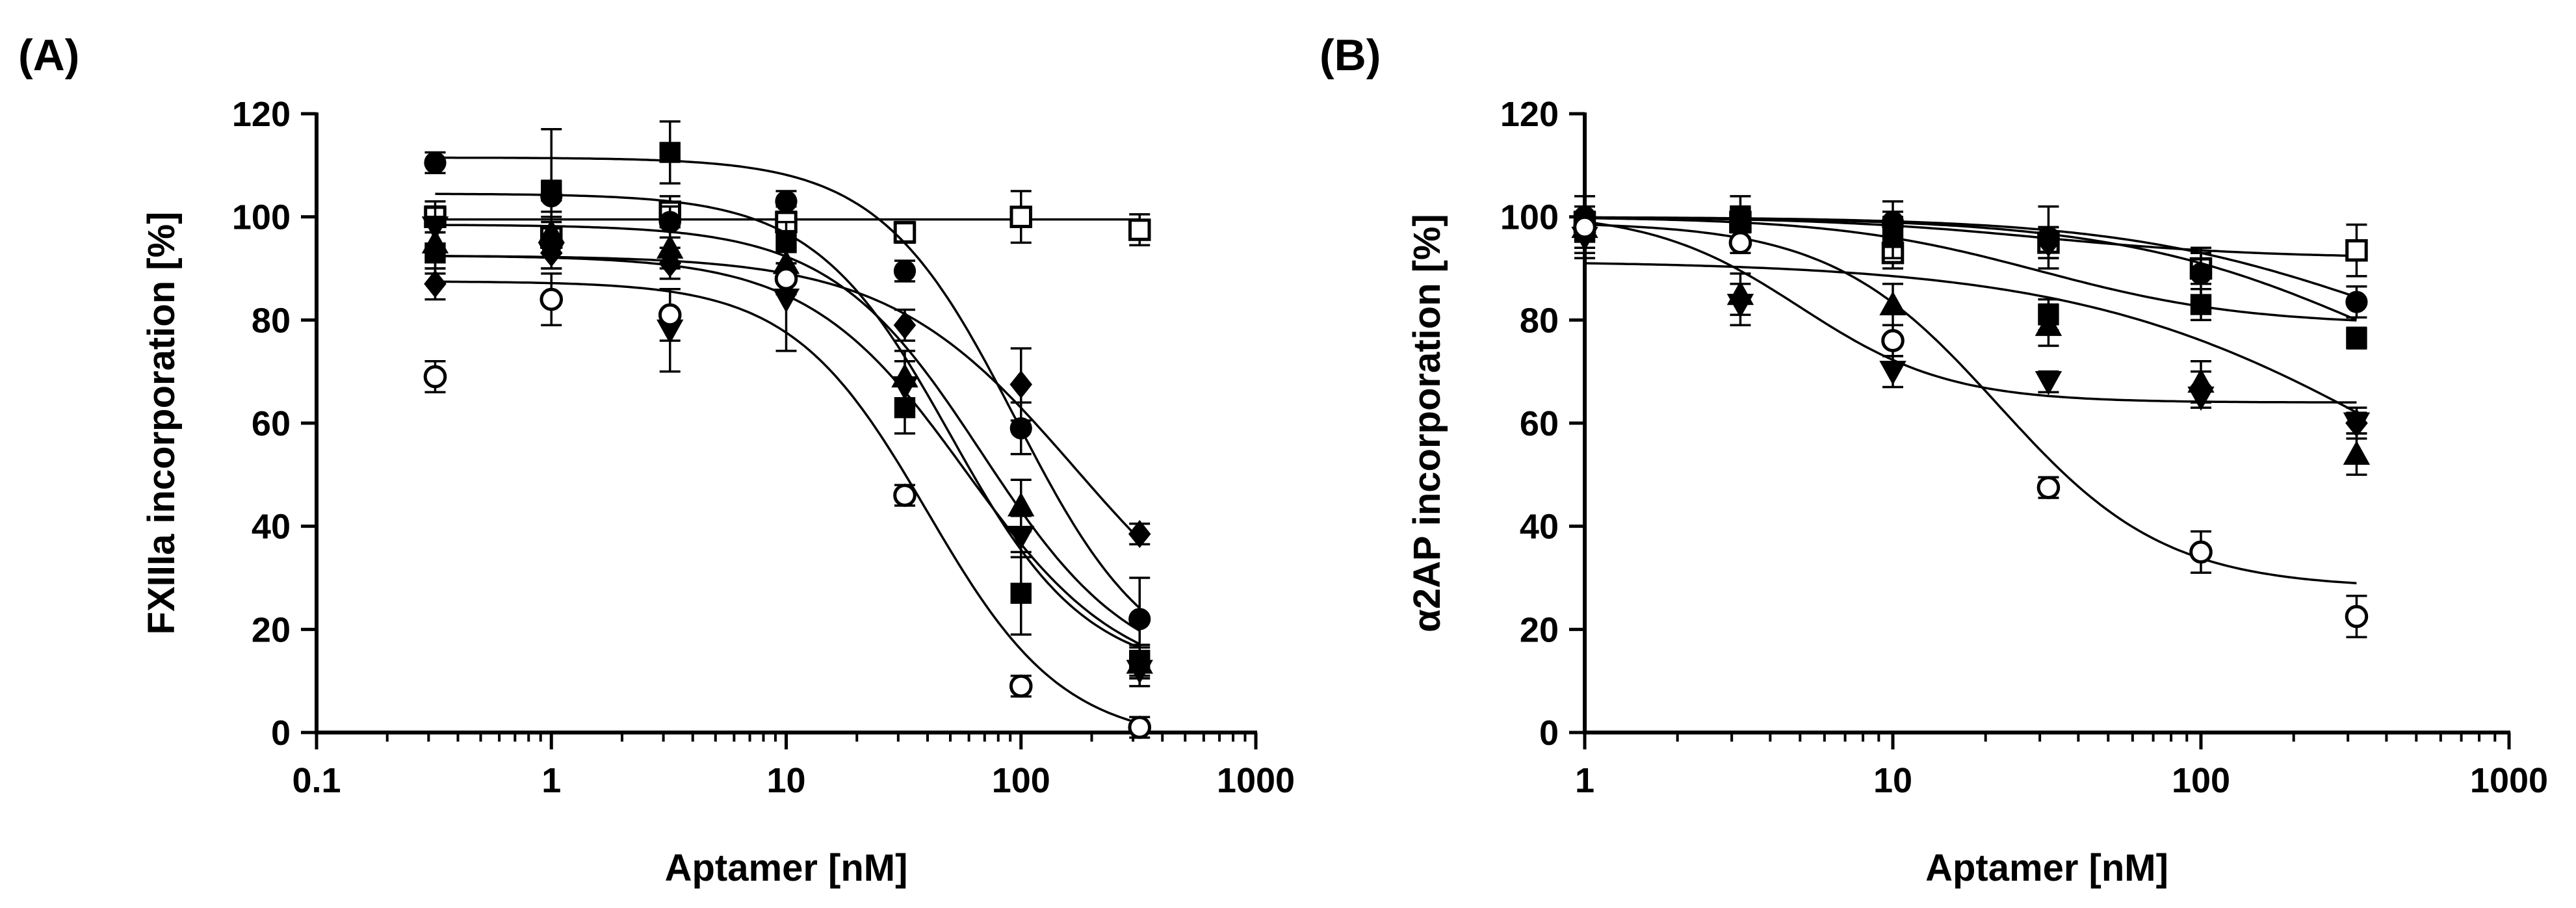 The height and width of the screenshot is (908, 2576). I want to click on fit-curve-open-square, so click(1971, 236).